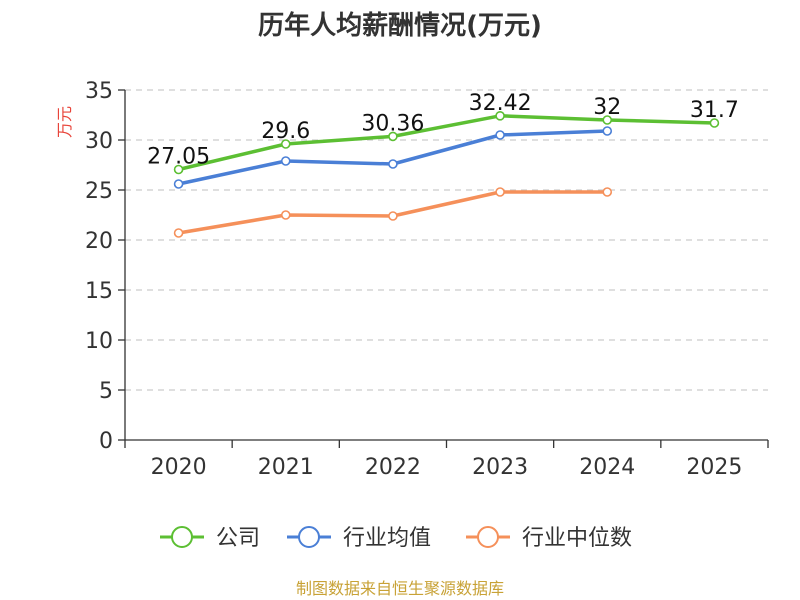 The image size is (800, 600). What do you see at coordinates (500, 116) in the screenshot?
I see `data-point-s0-2023` at bounding box center [500, 116].